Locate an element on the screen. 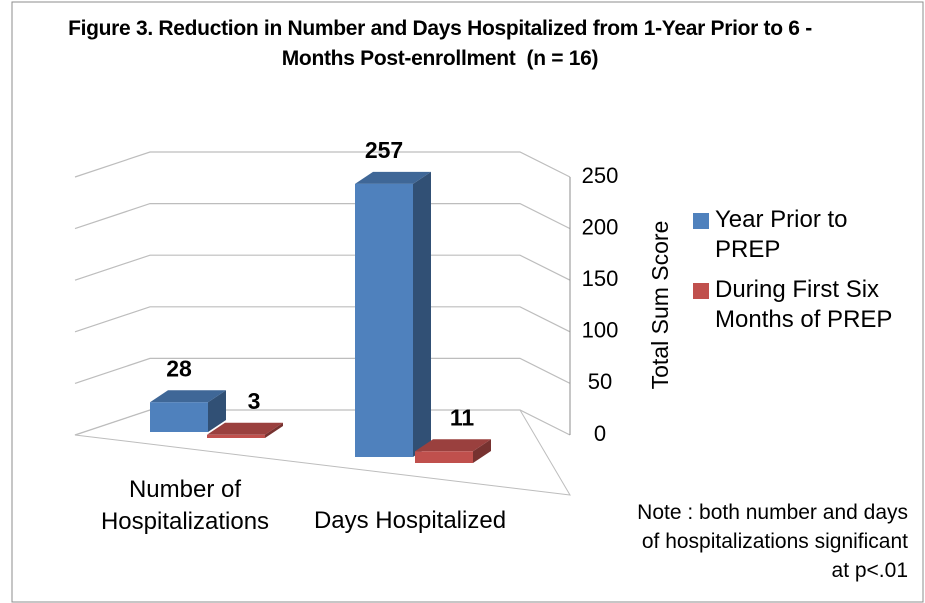 This screenshot has height=603, width=925. y-tick-label: 250 is located at coordinates (600, 175).